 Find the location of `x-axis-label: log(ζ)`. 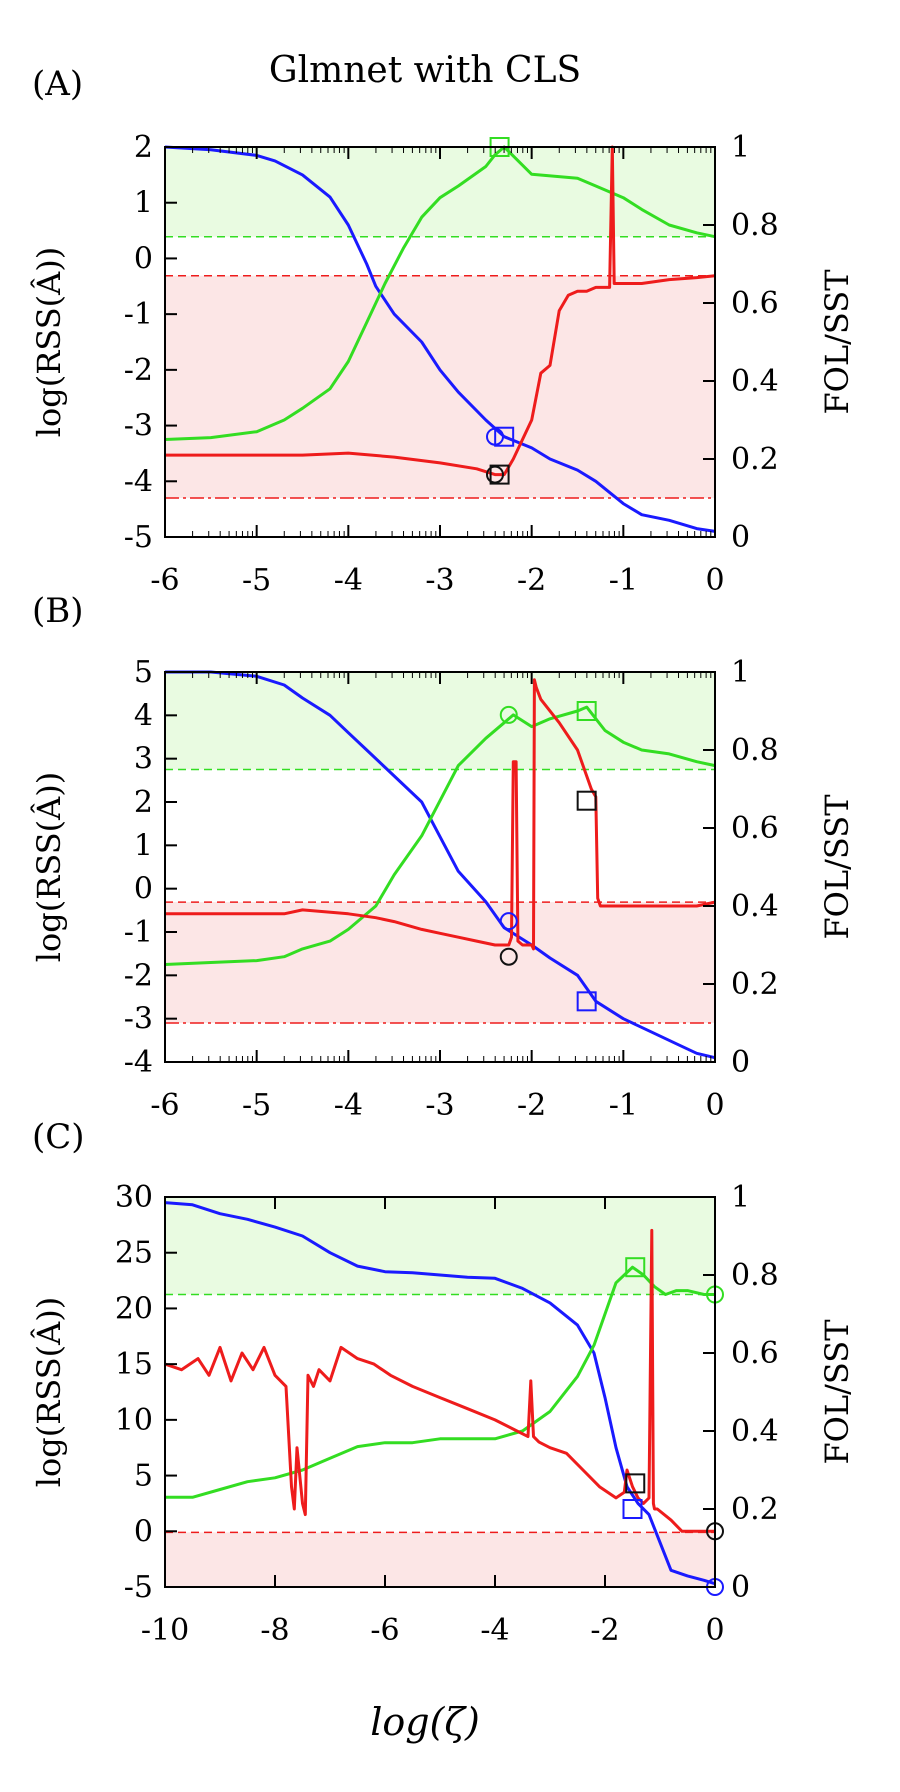

x-axis-label: log(ζ) is located at coordinates (425, 1722).